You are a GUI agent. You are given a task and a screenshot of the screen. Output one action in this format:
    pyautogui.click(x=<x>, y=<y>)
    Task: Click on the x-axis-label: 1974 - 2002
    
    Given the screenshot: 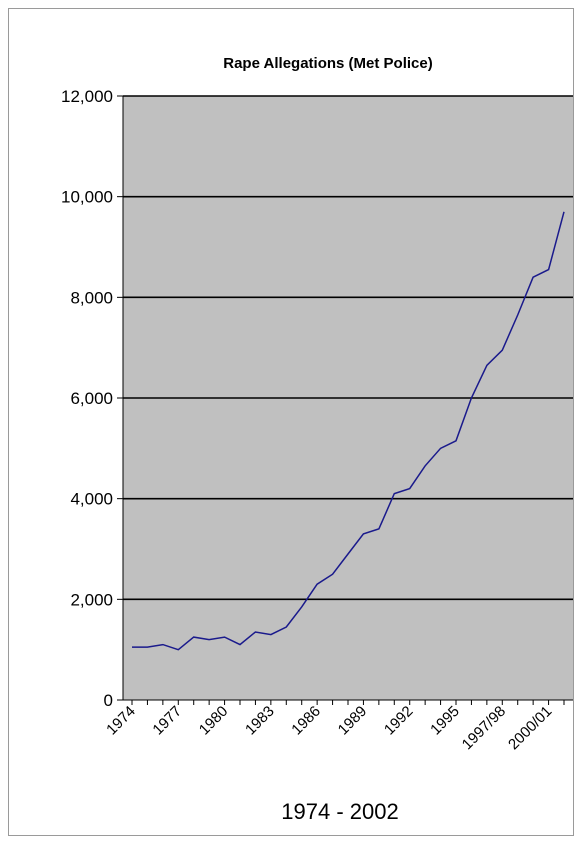 What is the action you would take?
    pyautogui.click(x=339, y=811)
    